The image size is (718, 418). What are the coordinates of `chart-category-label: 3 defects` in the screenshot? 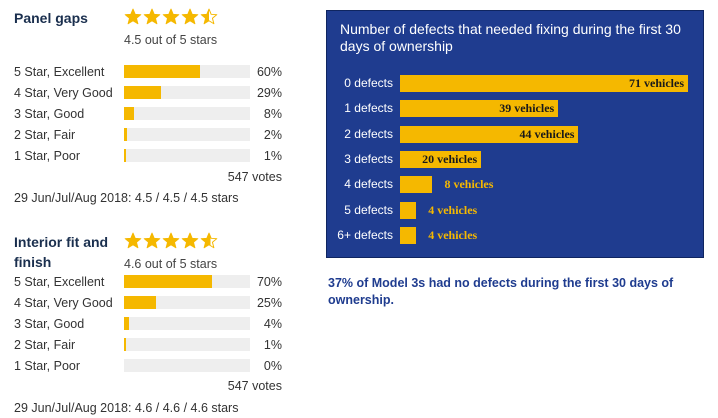 It's located at (368, 158).